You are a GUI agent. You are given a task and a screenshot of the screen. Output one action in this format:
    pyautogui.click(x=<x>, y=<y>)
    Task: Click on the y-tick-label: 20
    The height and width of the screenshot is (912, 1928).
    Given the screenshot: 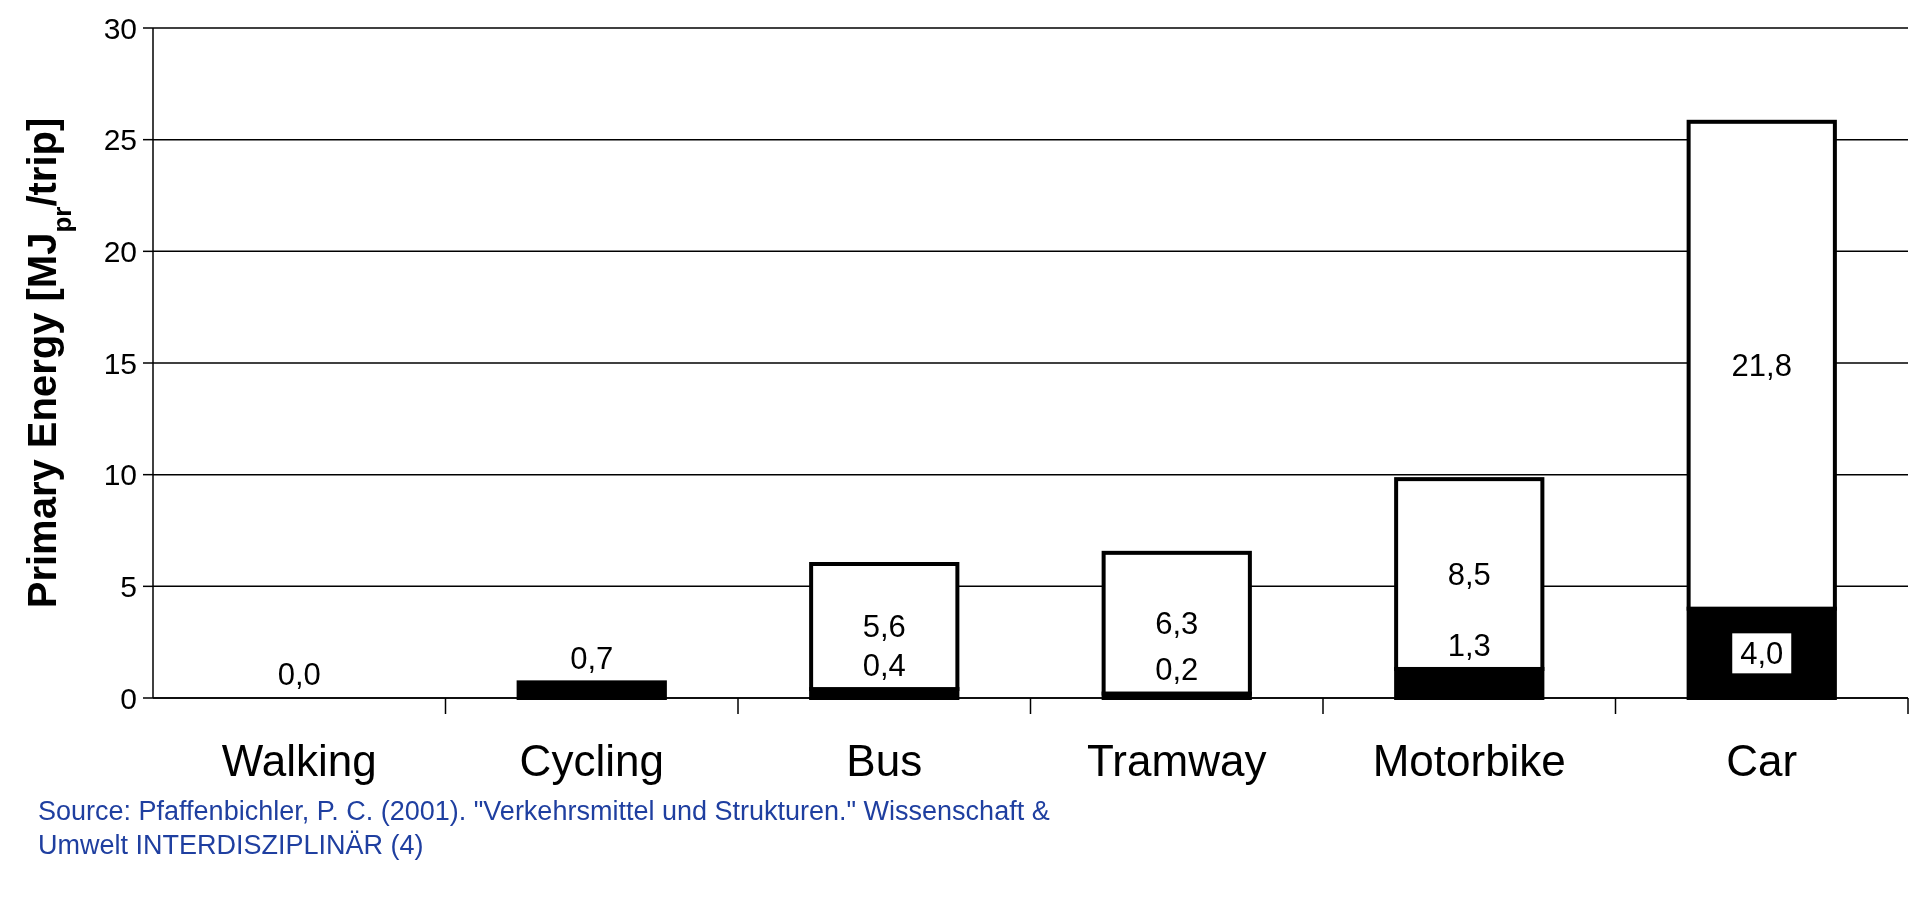 What is the action you would take?
    pyautogui.click(x=120, y=251)
    